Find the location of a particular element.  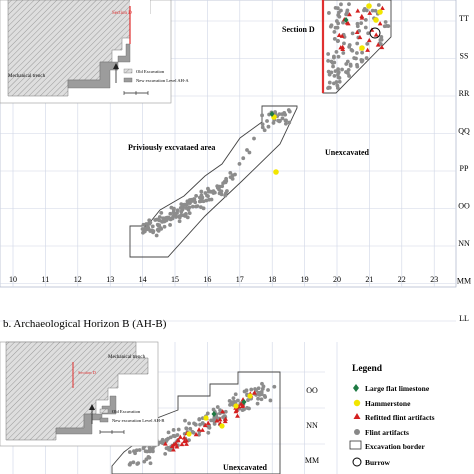

y-tick-label: QQ is located at coordinates (464, 131).